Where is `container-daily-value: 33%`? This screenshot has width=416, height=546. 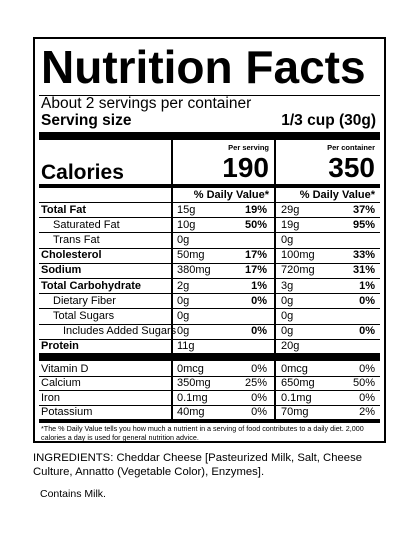
container-daily-value: 33% is located at coordinates (363, 255).